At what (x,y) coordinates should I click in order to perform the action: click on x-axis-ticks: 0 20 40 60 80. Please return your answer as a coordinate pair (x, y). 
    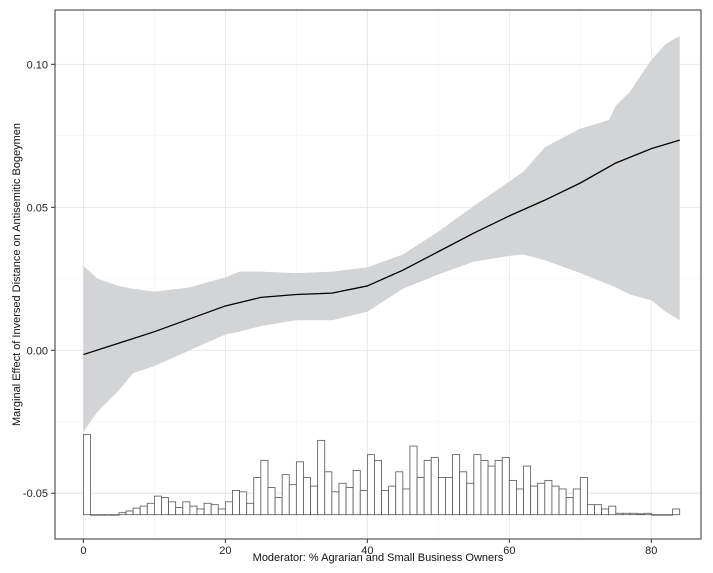
    Looking at the image, I should click on (368, 548).